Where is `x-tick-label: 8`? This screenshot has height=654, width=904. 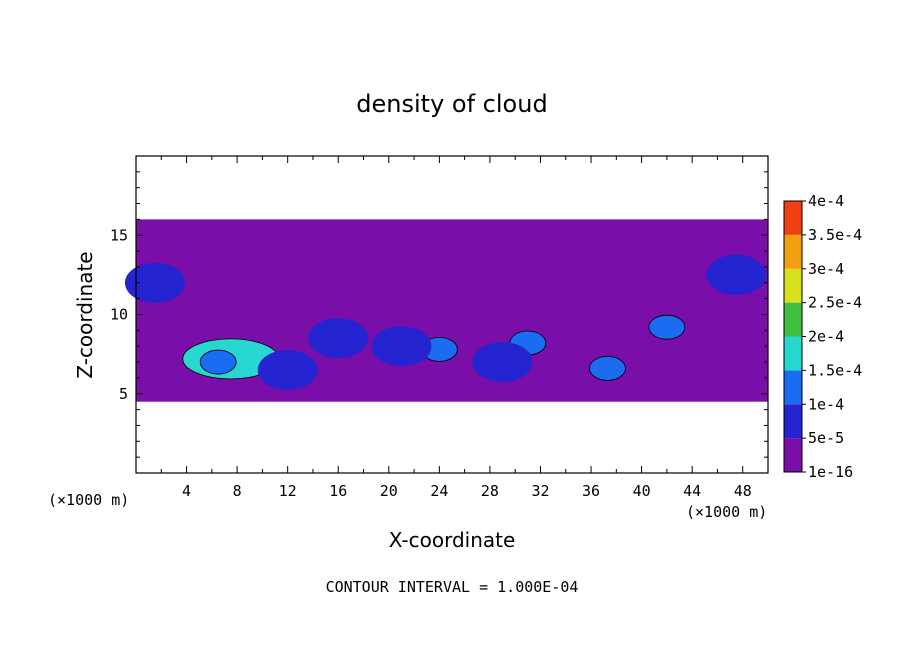 x-tick-label: 8 is located at coordinates (237, 491).